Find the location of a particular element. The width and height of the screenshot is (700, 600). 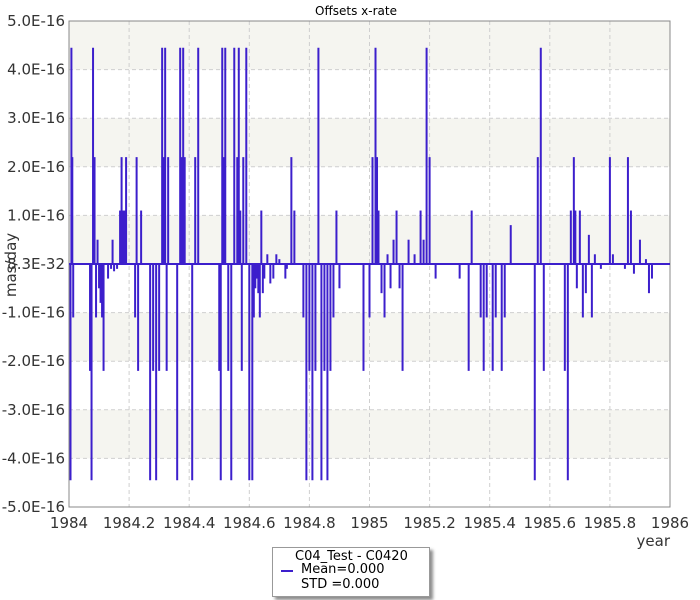

y-tick-label: 5.0E-16 is located at coordinates (36, 21).